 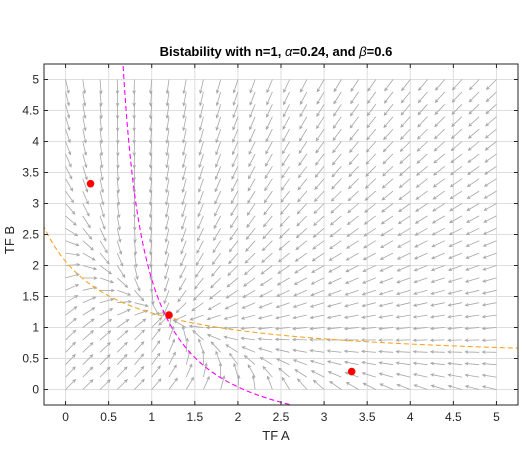 I want to click on y-tick-label: 4, so click(x=35, y=142).